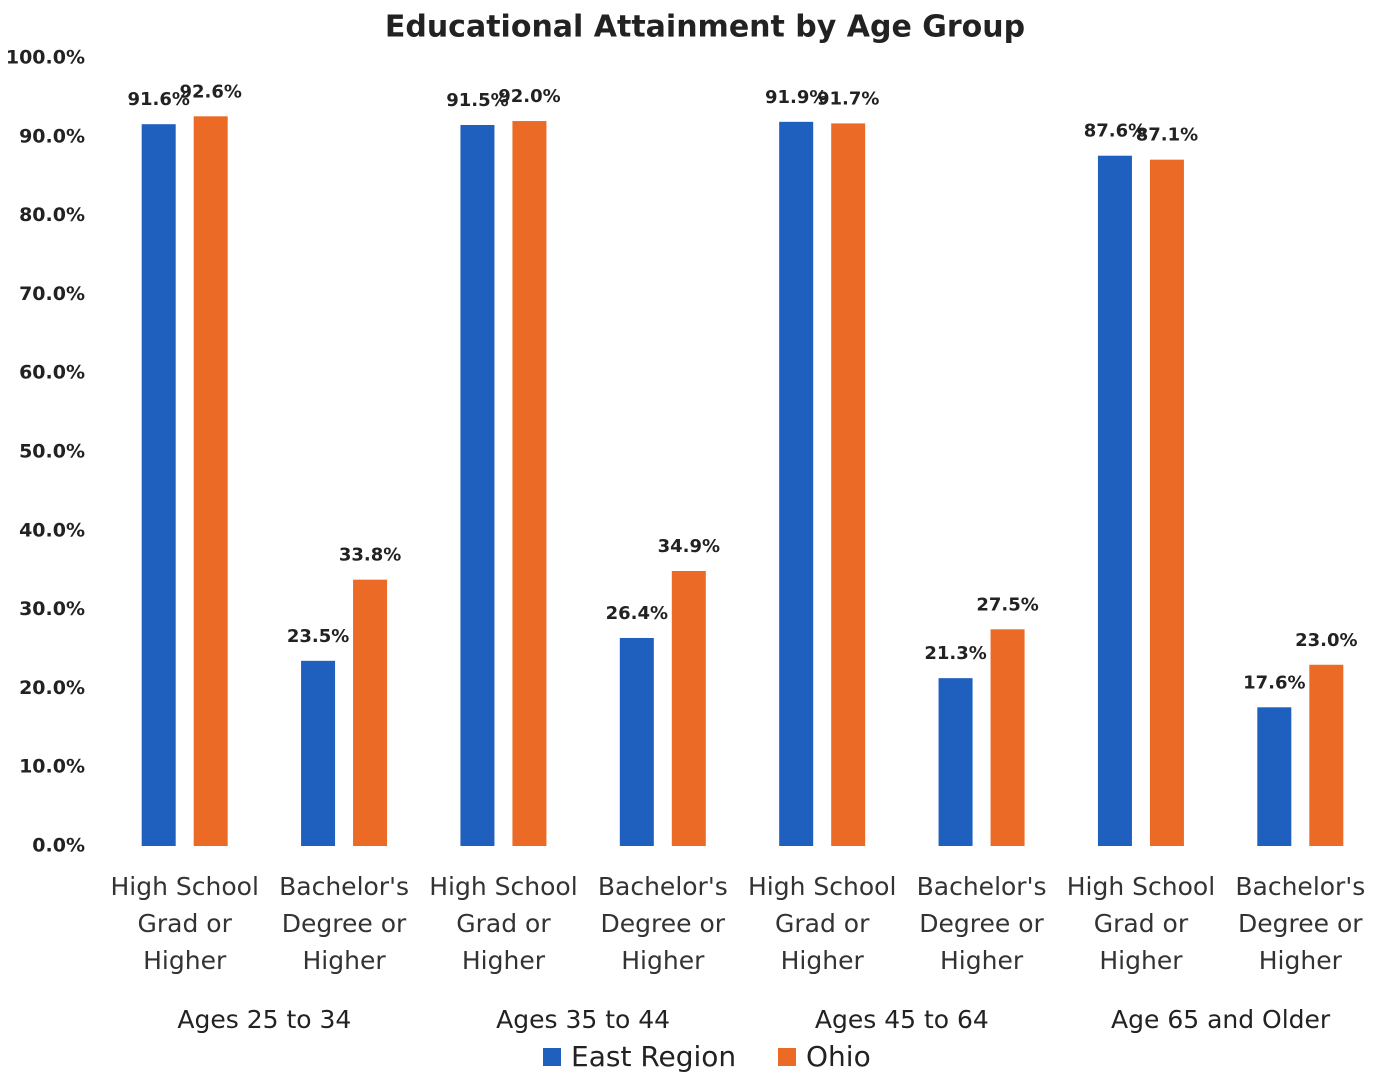  What do you see at coordinates (955, 653) in the screenshot?
I see `value-label: 21.3%` at bounding box center [955, 653].